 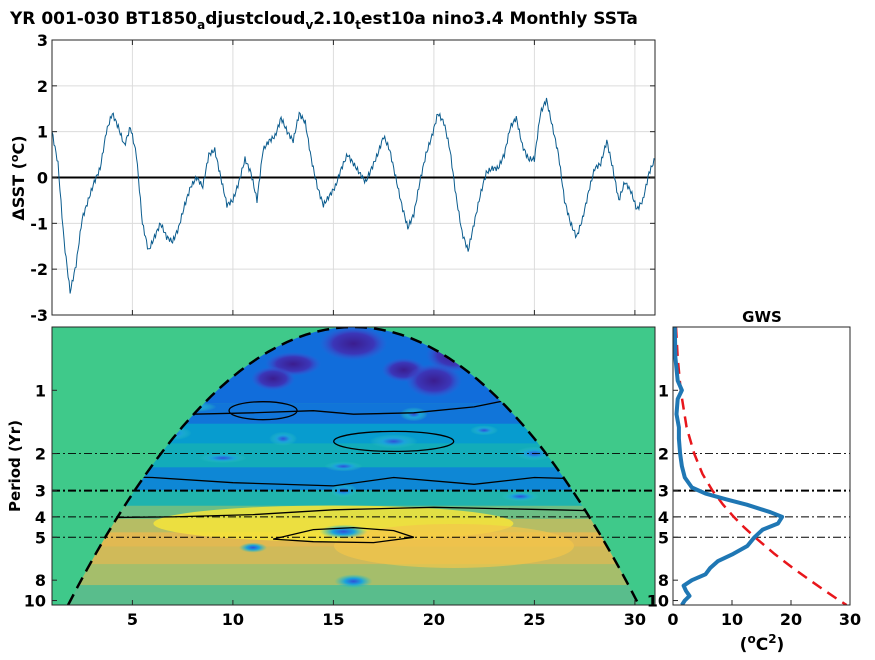 I want to click on gws-y-tick-label: 2, so click(x=663, y=454).